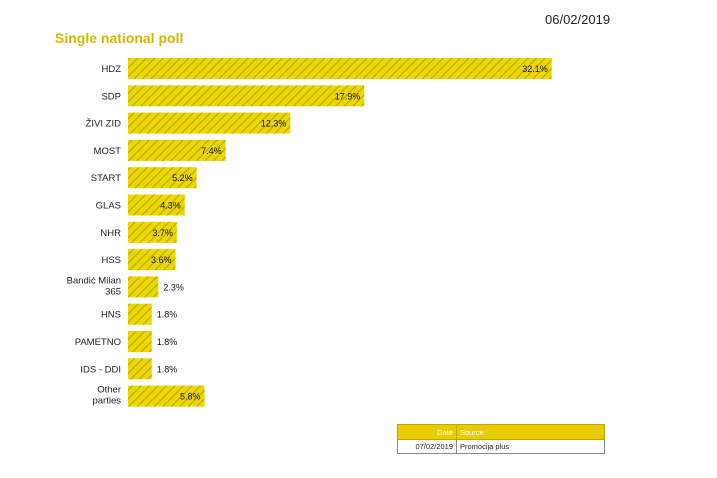 This screenshot has height=478, width=717. What do you see at coordinates (98, 342) in the screenshot?
I see `category-label-pametno: PAMETNO` at bounding box center [98, 342].